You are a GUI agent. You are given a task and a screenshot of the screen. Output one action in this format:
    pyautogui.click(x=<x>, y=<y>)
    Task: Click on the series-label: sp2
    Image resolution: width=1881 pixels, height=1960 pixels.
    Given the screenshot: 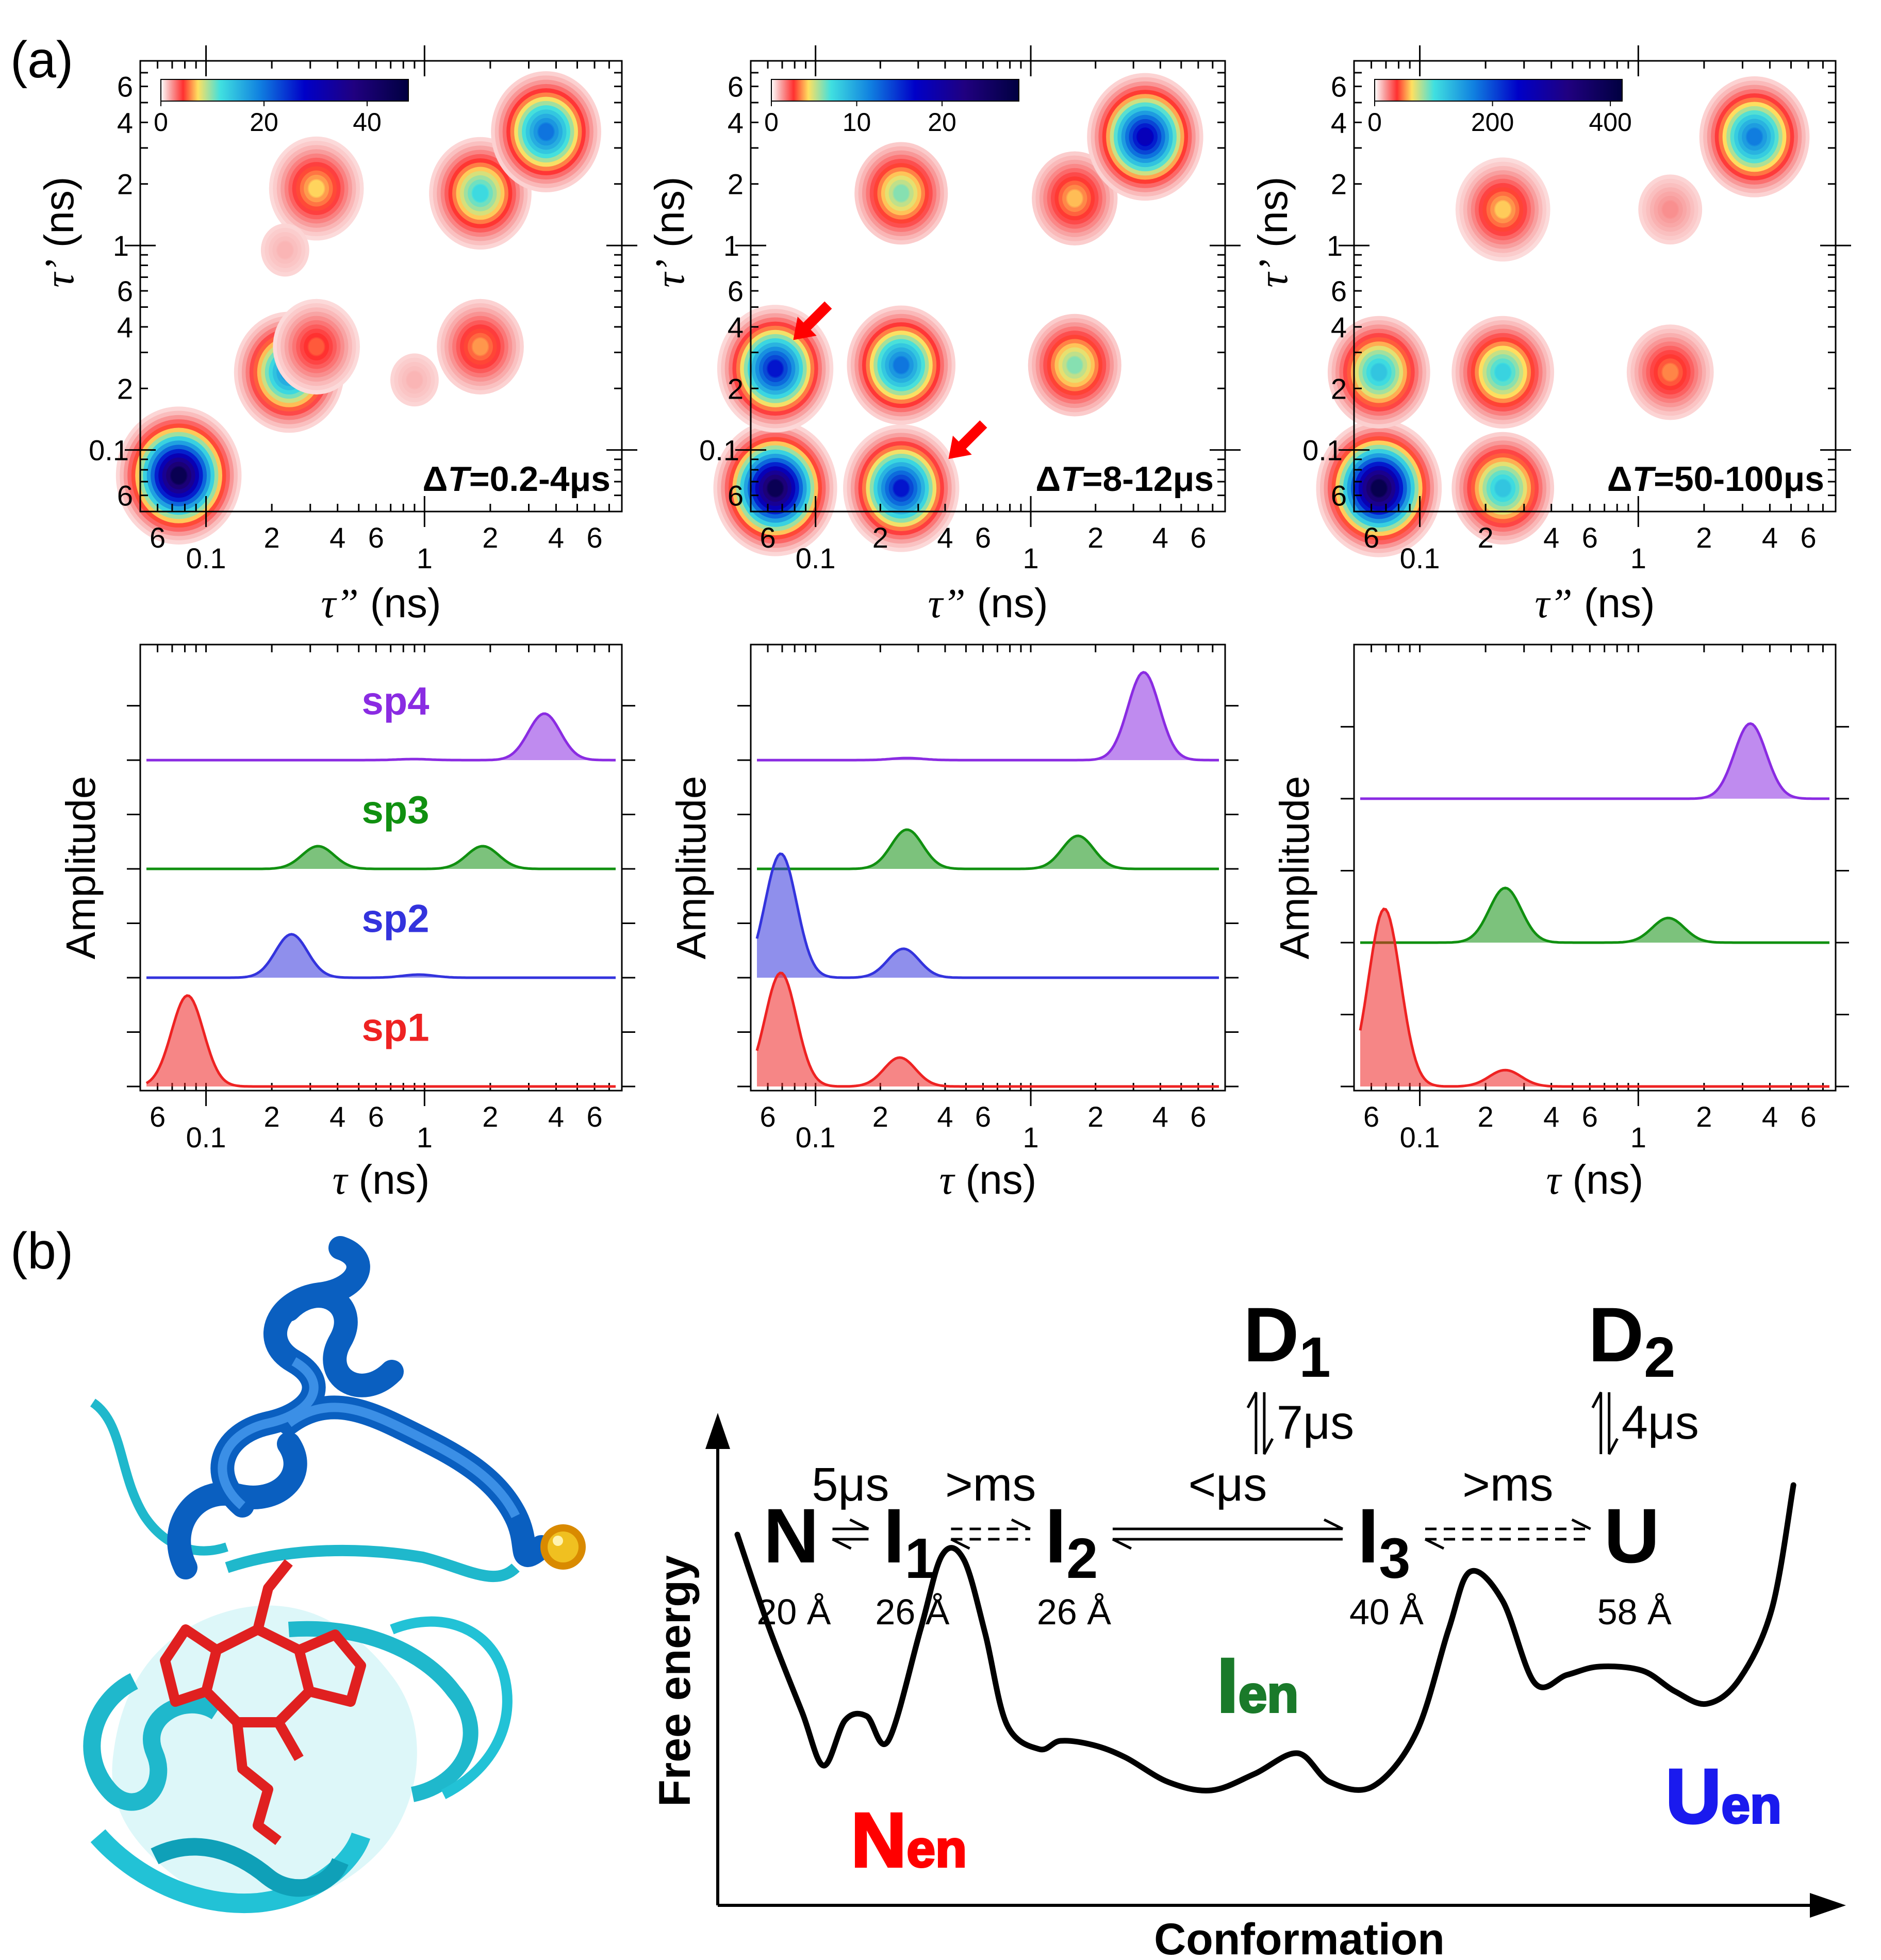 What is the action you would take?
    pyautogui.click(x=396, y=919)
    